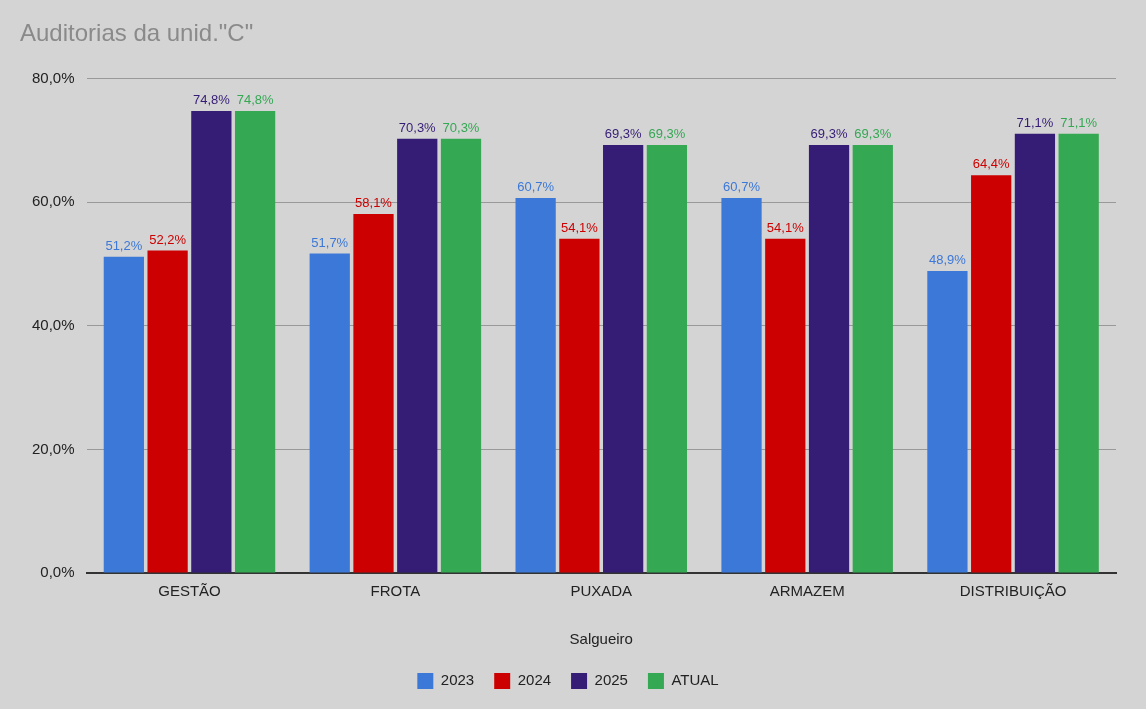 The image size is (1146, 709). I want to click on x-axis-title: Salgueiro, so click(601, 639).